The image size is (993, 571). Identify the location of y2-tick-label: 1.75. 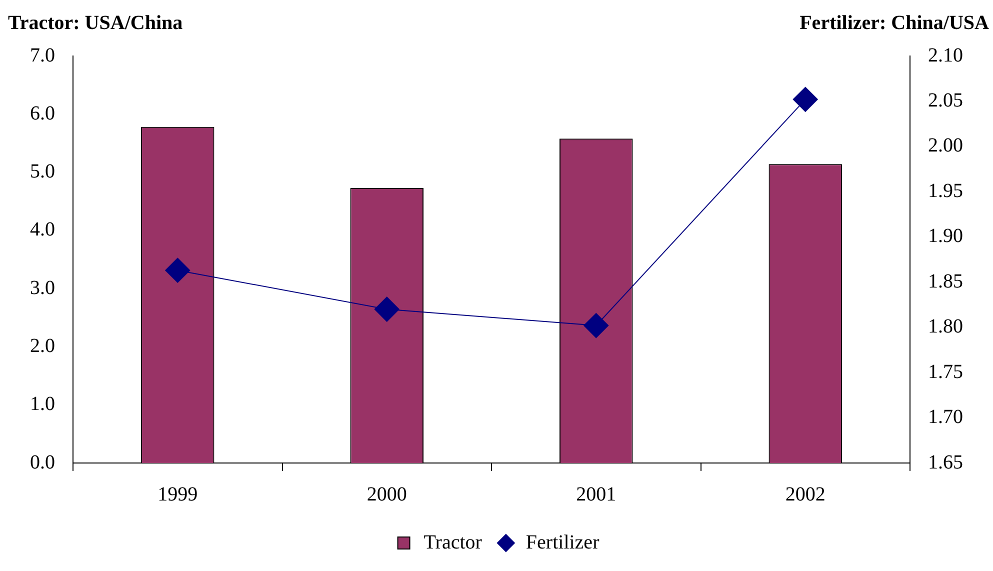
(945, 371).